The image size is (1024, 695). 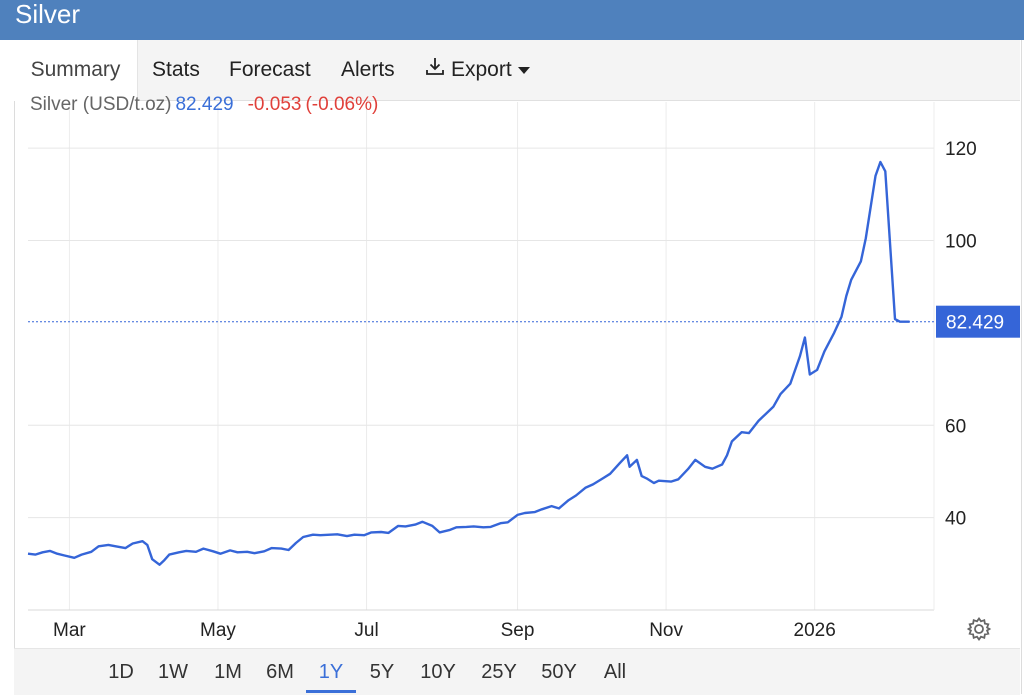 What do you see at coordinates (280, 672) in the screenshot?
I see `range-6m-button: 6M` at bounding box center [280, 672].